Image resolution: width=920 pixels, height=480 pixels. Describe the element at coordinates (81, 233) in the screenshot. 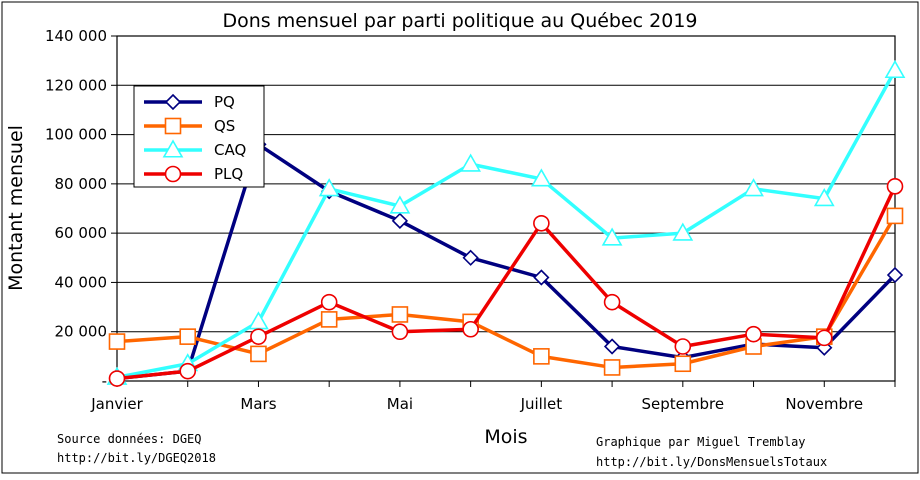

I see `y-tick-label: 60 000` at that location.